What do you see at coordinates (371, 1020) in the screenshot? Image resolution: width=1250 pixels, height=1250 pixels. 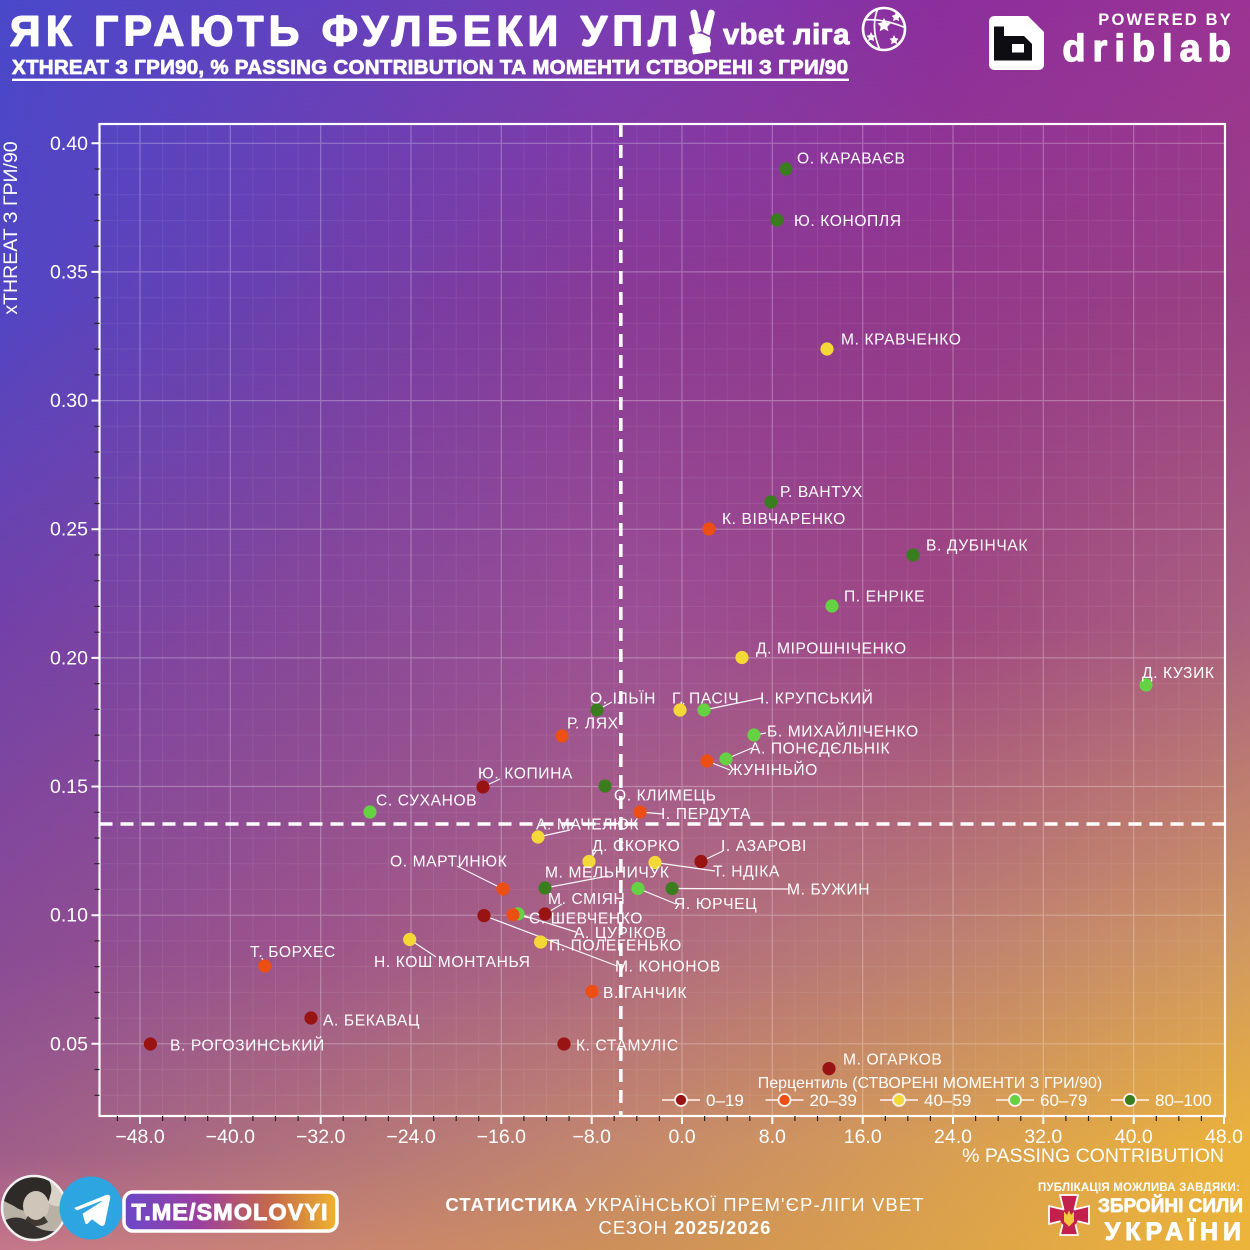 I see `svg-text: А. БЕКАВАЦ` at bounding box center [371, 1020].